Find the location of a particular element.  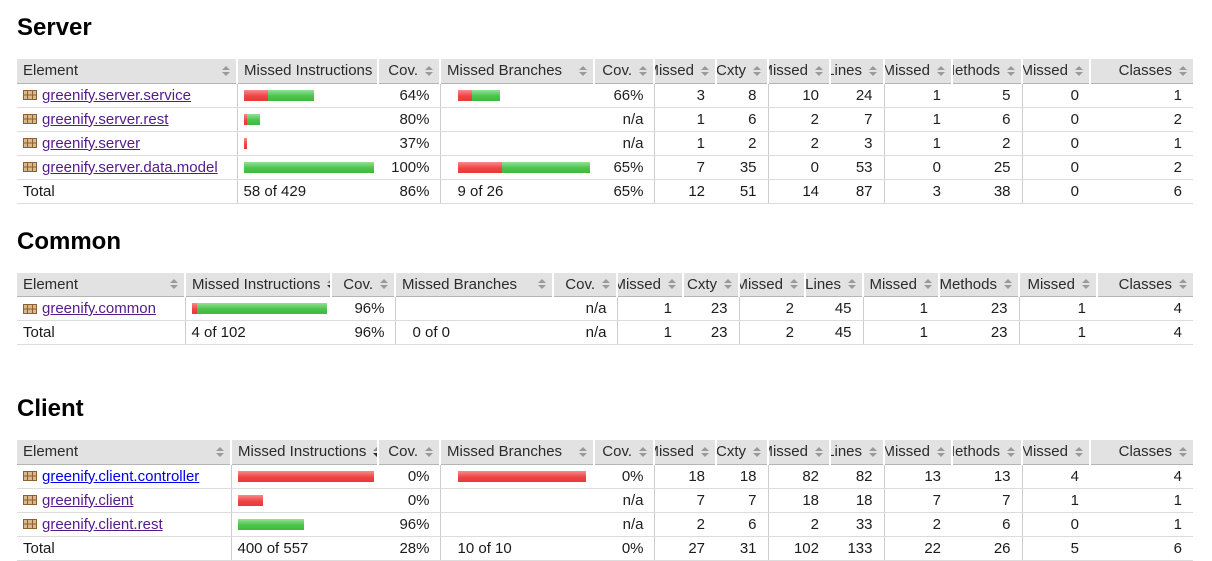

total-label: Total is located at coordinates (101, 332).